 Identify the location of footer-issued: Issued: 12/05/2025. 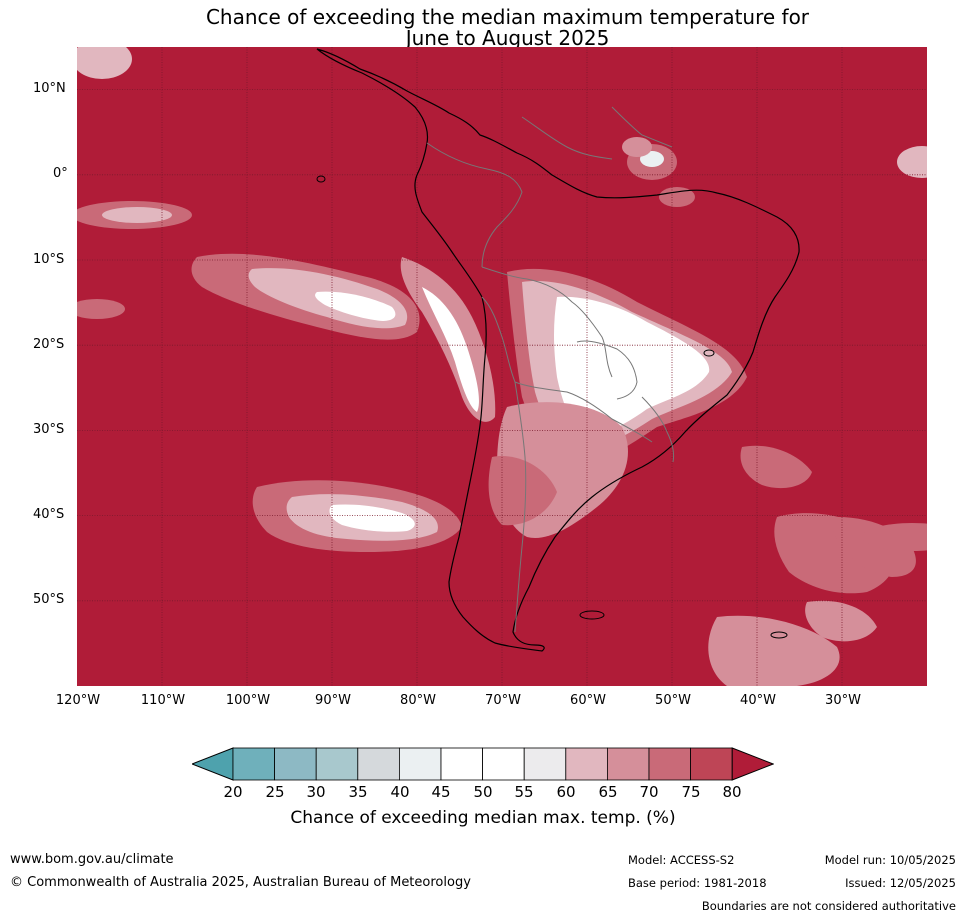
(900, 883).